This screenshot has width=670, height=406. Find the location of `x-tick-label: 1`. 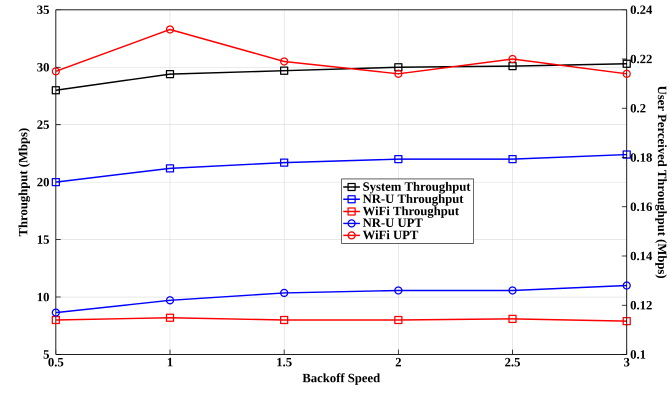

x-tick-label: 1 is located at coordinates (170, 362).